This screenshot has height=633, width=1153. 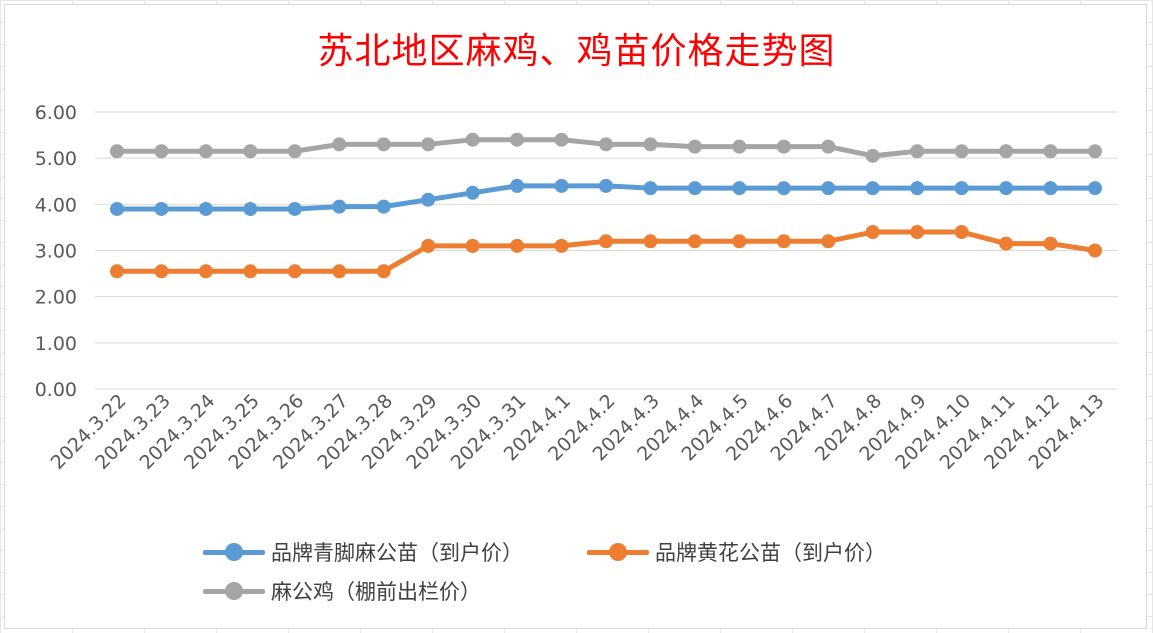 I want to click on legend-item-blue-series: 品牌青脚麻公苗（到户价）, so click(x=363, y=552).